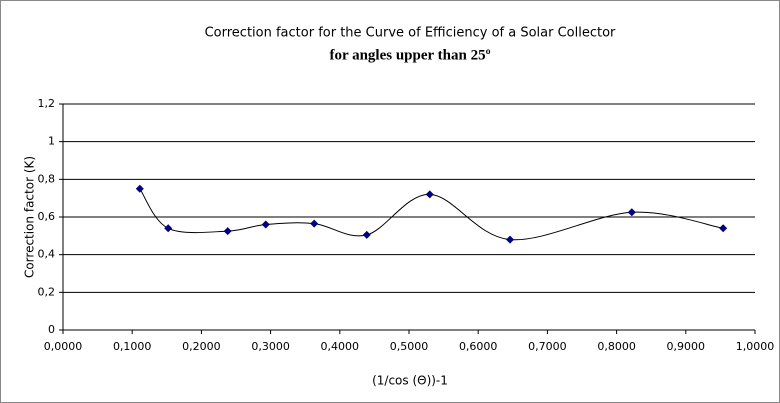  I want to click on x-tick-label: 0,9000, so click(686, 346).